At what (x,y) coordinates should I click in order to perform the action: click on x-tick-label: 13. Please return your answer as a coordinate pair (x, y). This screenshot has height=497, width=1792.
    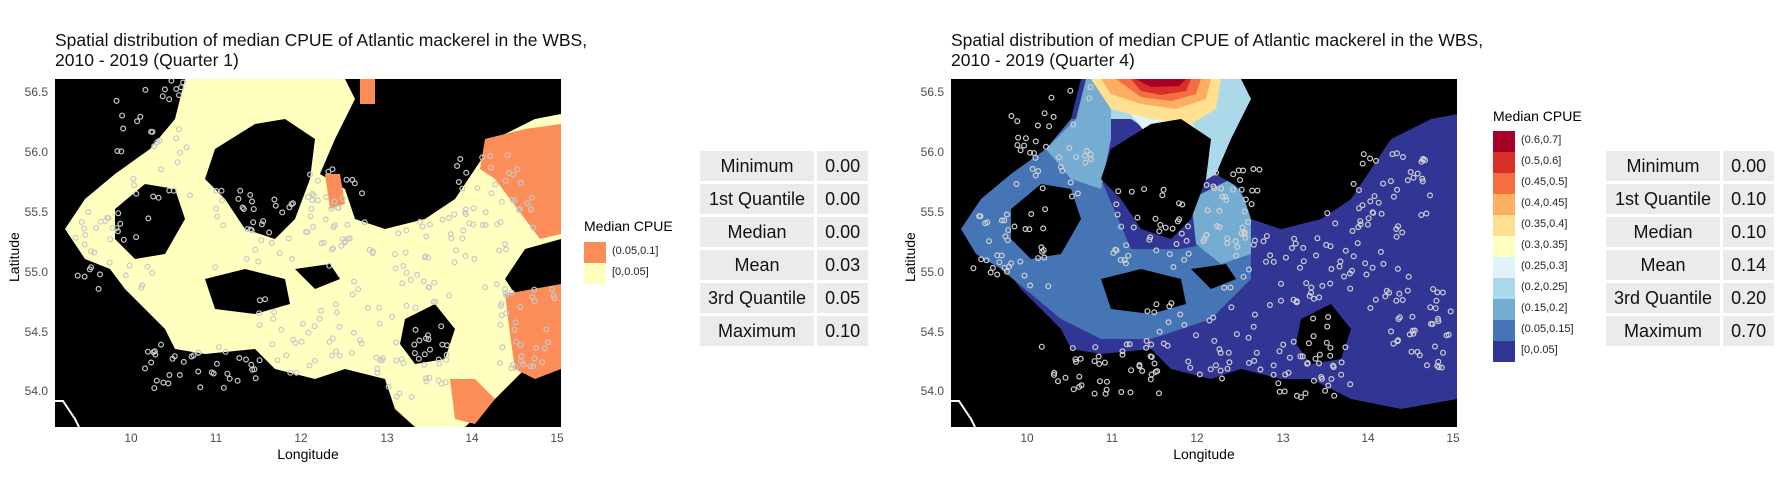
    Looking at the image, I should click on (1283, 438).